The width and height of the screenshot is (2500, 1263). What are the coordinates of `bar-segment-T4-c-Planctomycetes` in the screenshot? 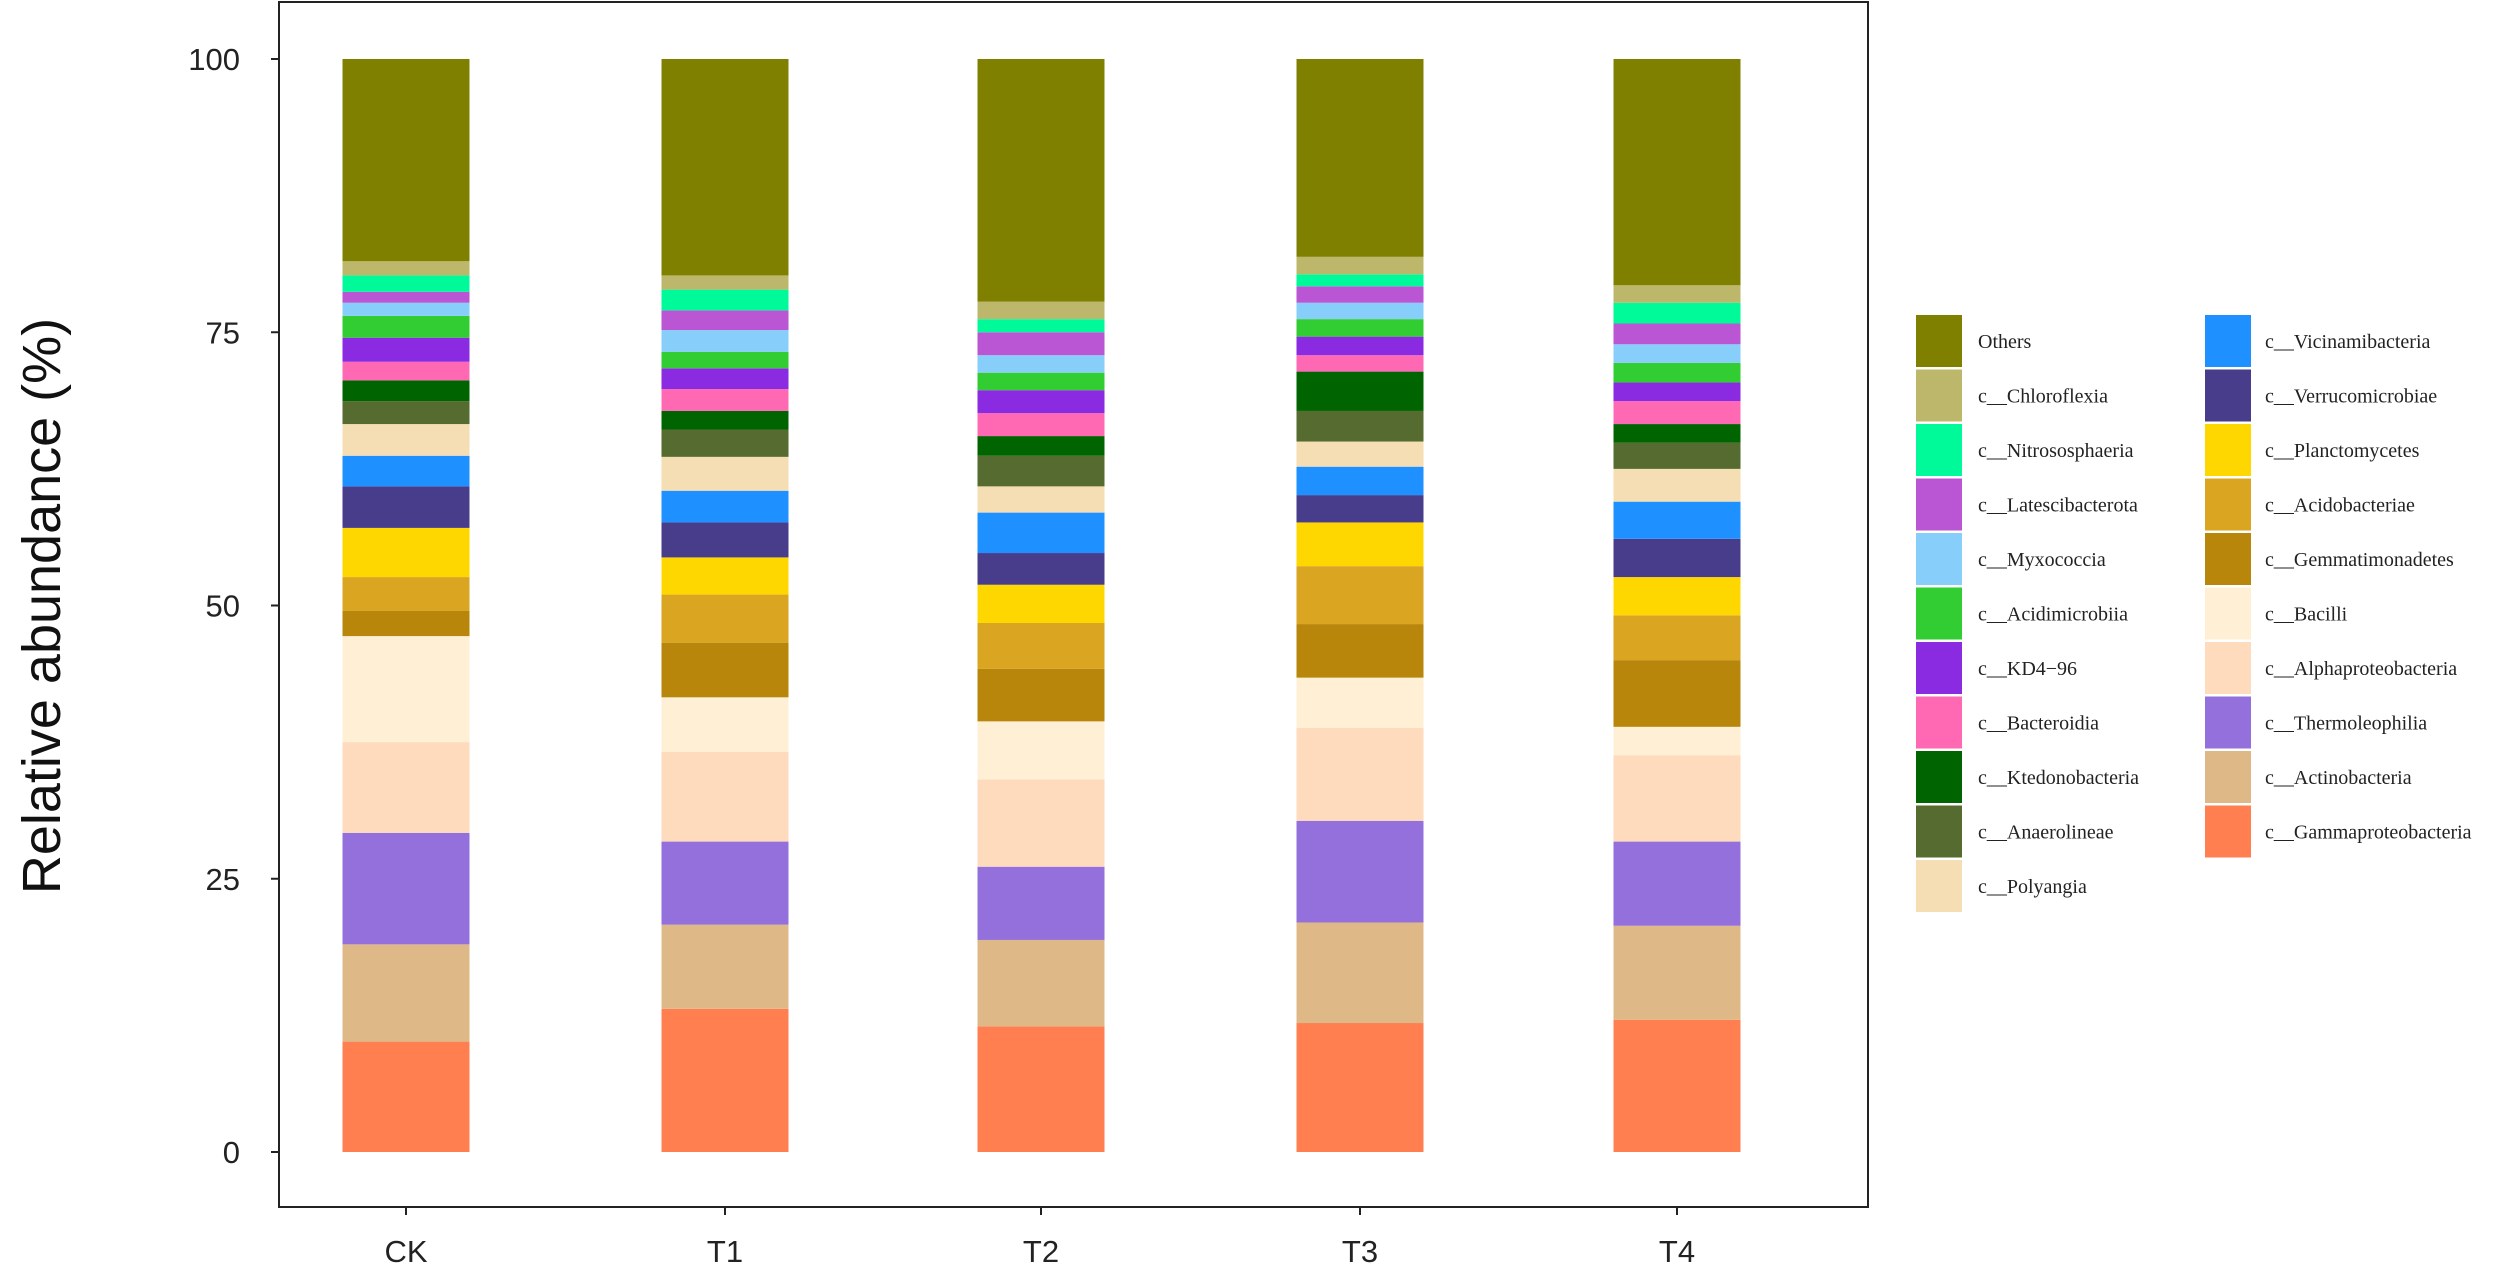 It's located at (1677, 596).